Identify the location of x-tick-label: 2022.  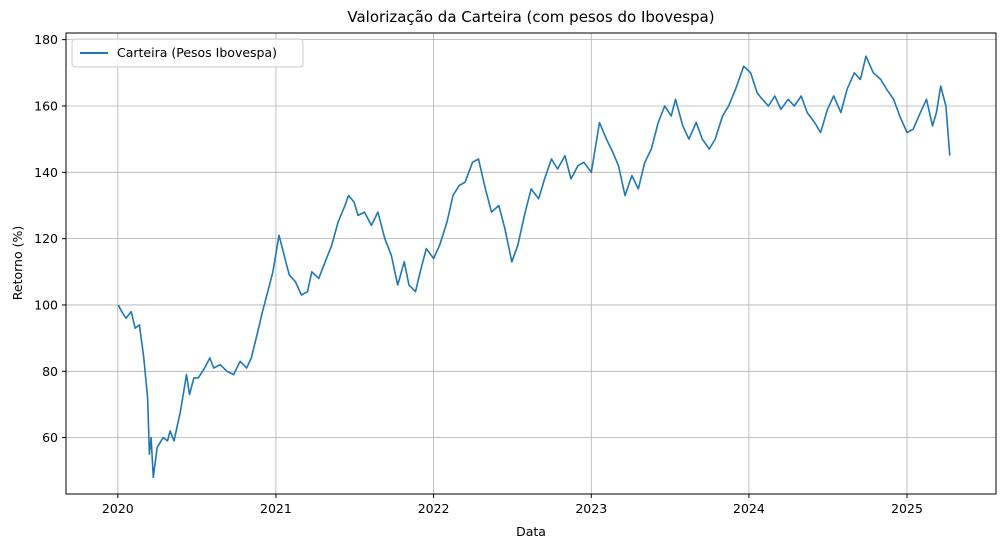
(434, 508).